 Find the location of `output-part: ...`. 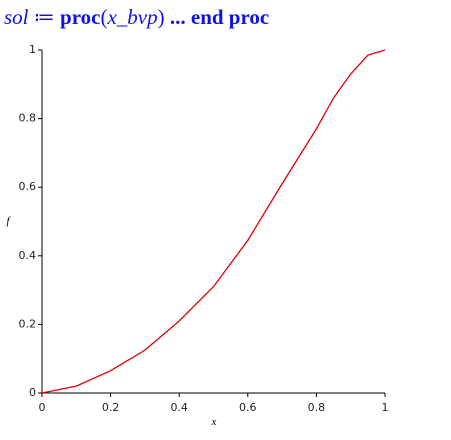

output-part: ... is located at coordinates (178, 17).